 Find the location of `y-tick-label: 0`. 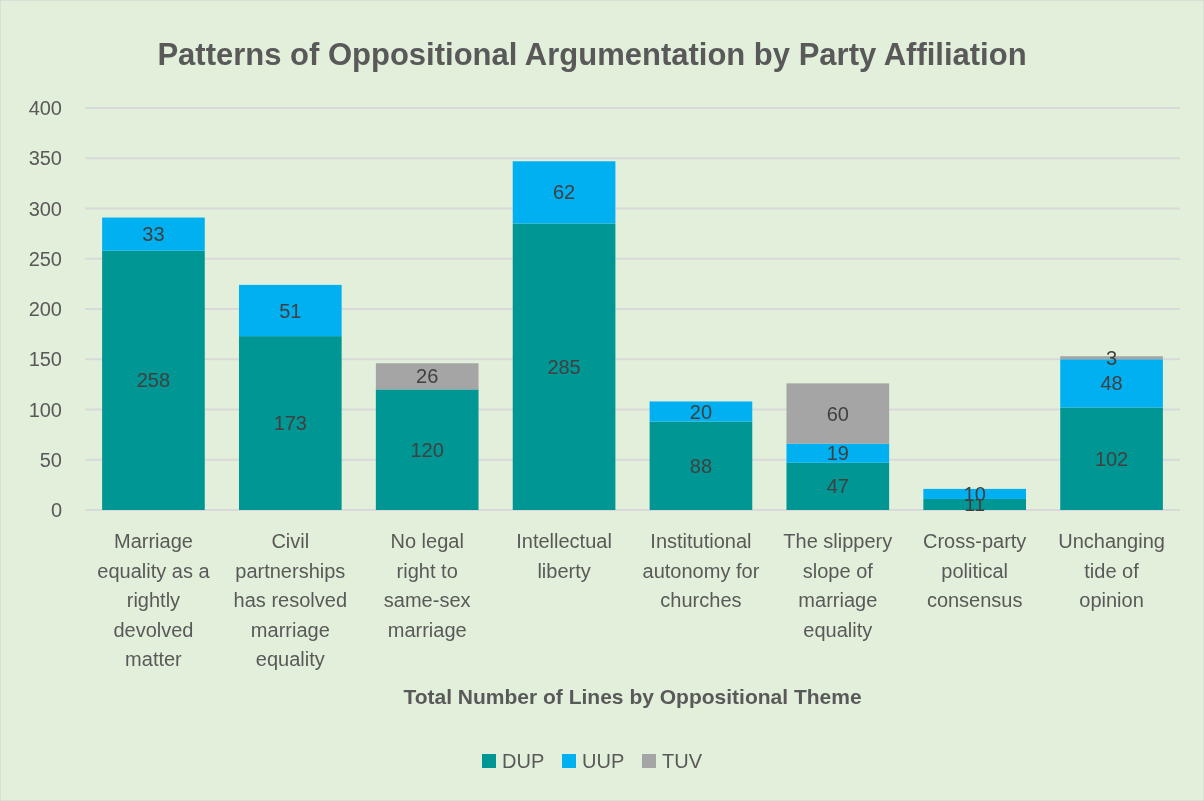

y-tick-label: 0 is located at coordinates (56, 510).